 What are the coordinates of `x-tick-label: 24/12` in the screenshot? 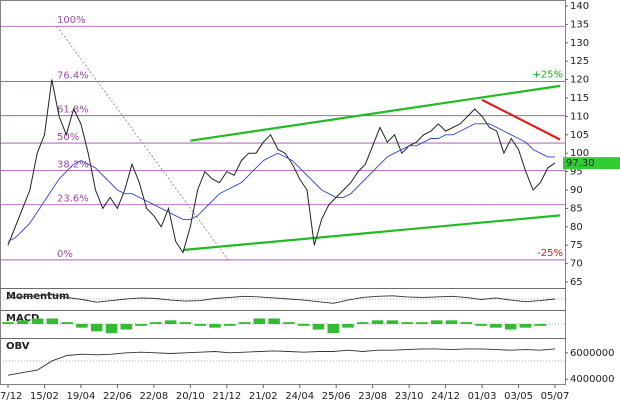 It's located at (445, 396).